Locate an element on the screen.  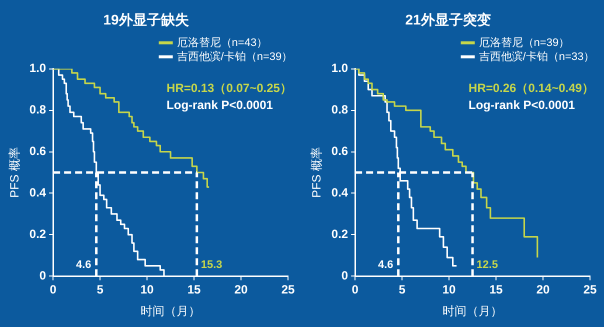
legend-label: 厄洛替尼（n=43） is located at coordinates (222, 42).